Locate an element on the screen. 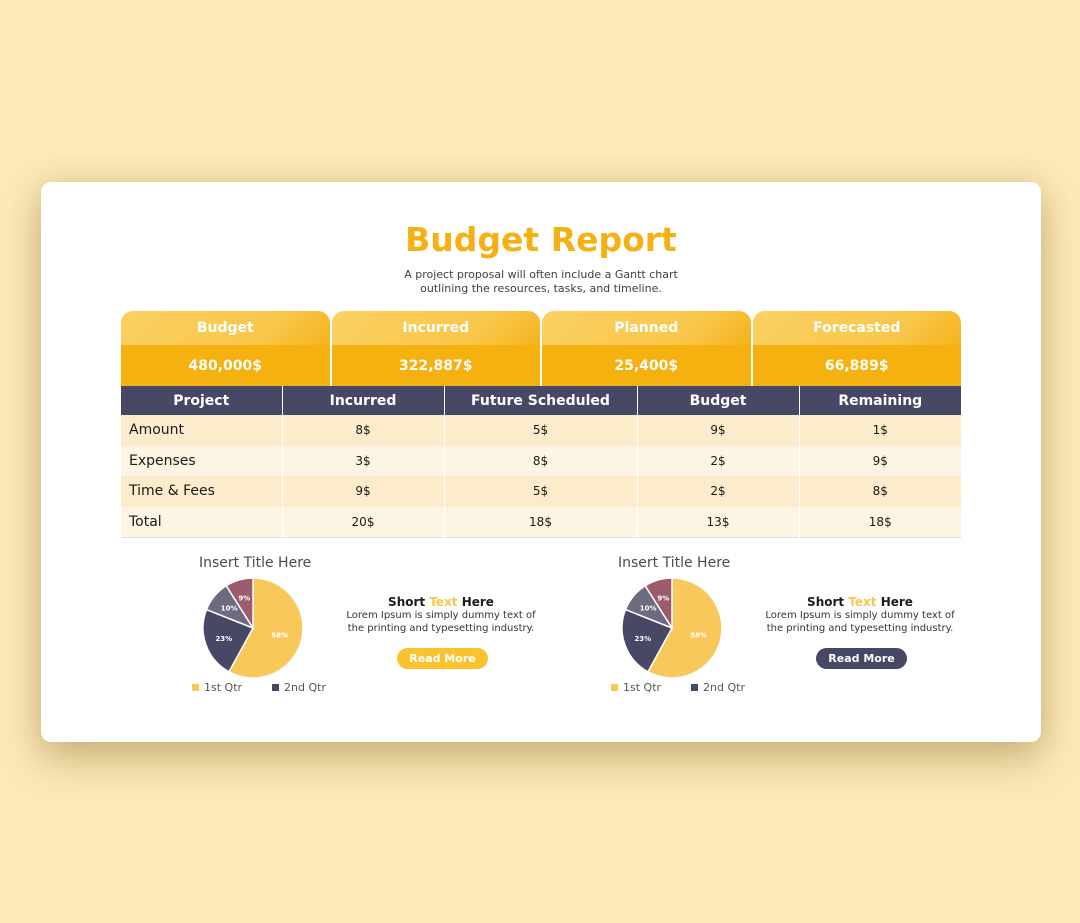  summary-card-label: Forecasted is located at coordinates (856, 328).